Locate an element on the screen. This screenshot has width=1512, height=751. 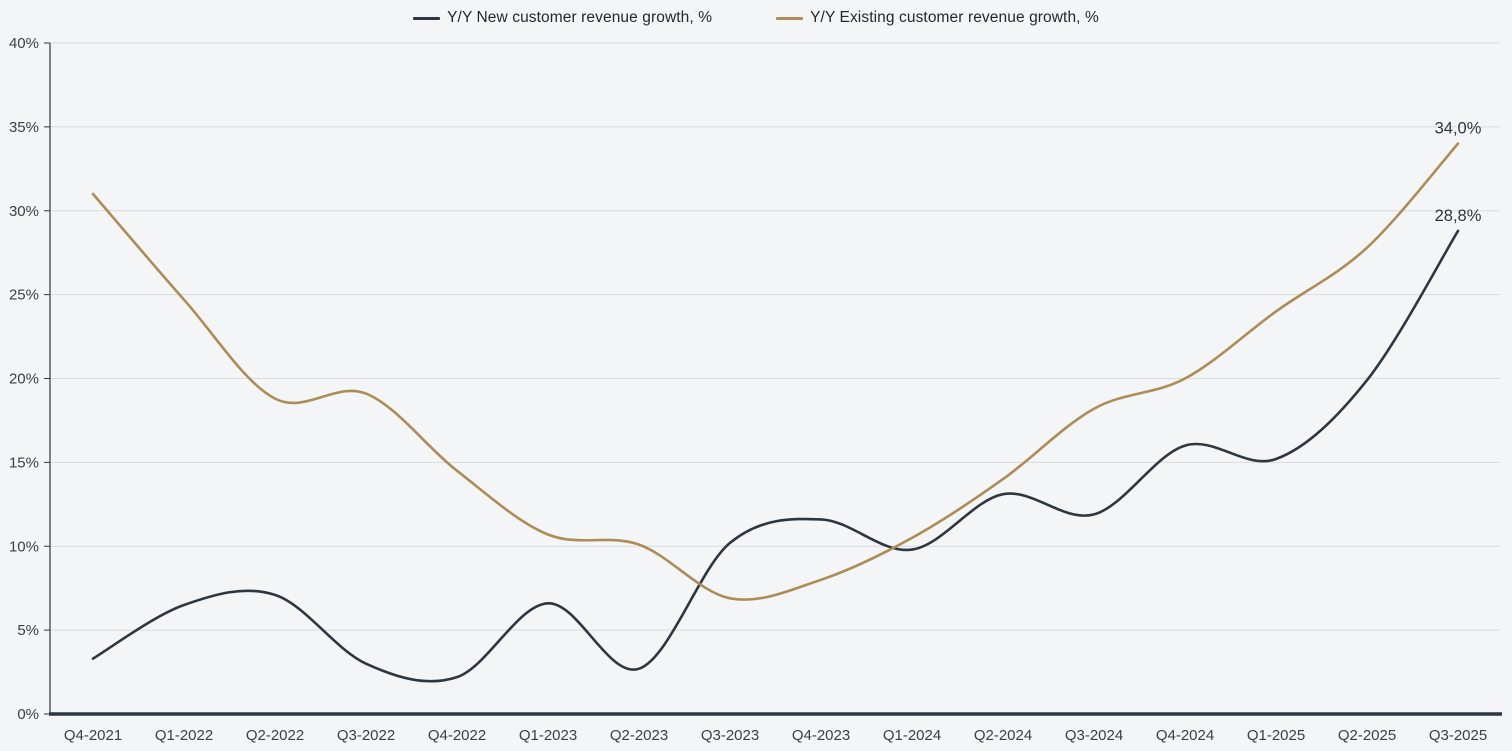
y-axis-label: 15% is located at coordinates (24, 462).